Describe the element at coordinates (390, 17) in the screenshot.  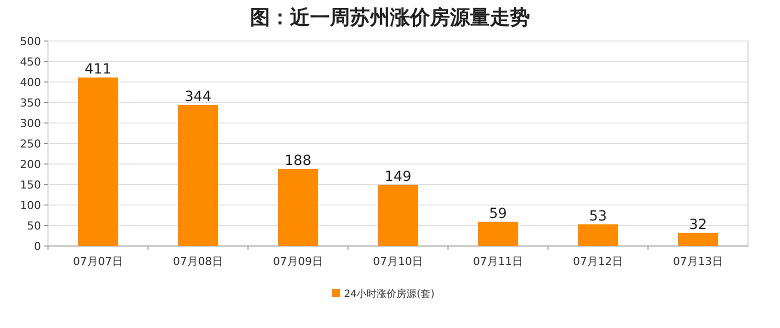
I see `chart-title: 图：近一周苏州涨价房源量走势` at that location.